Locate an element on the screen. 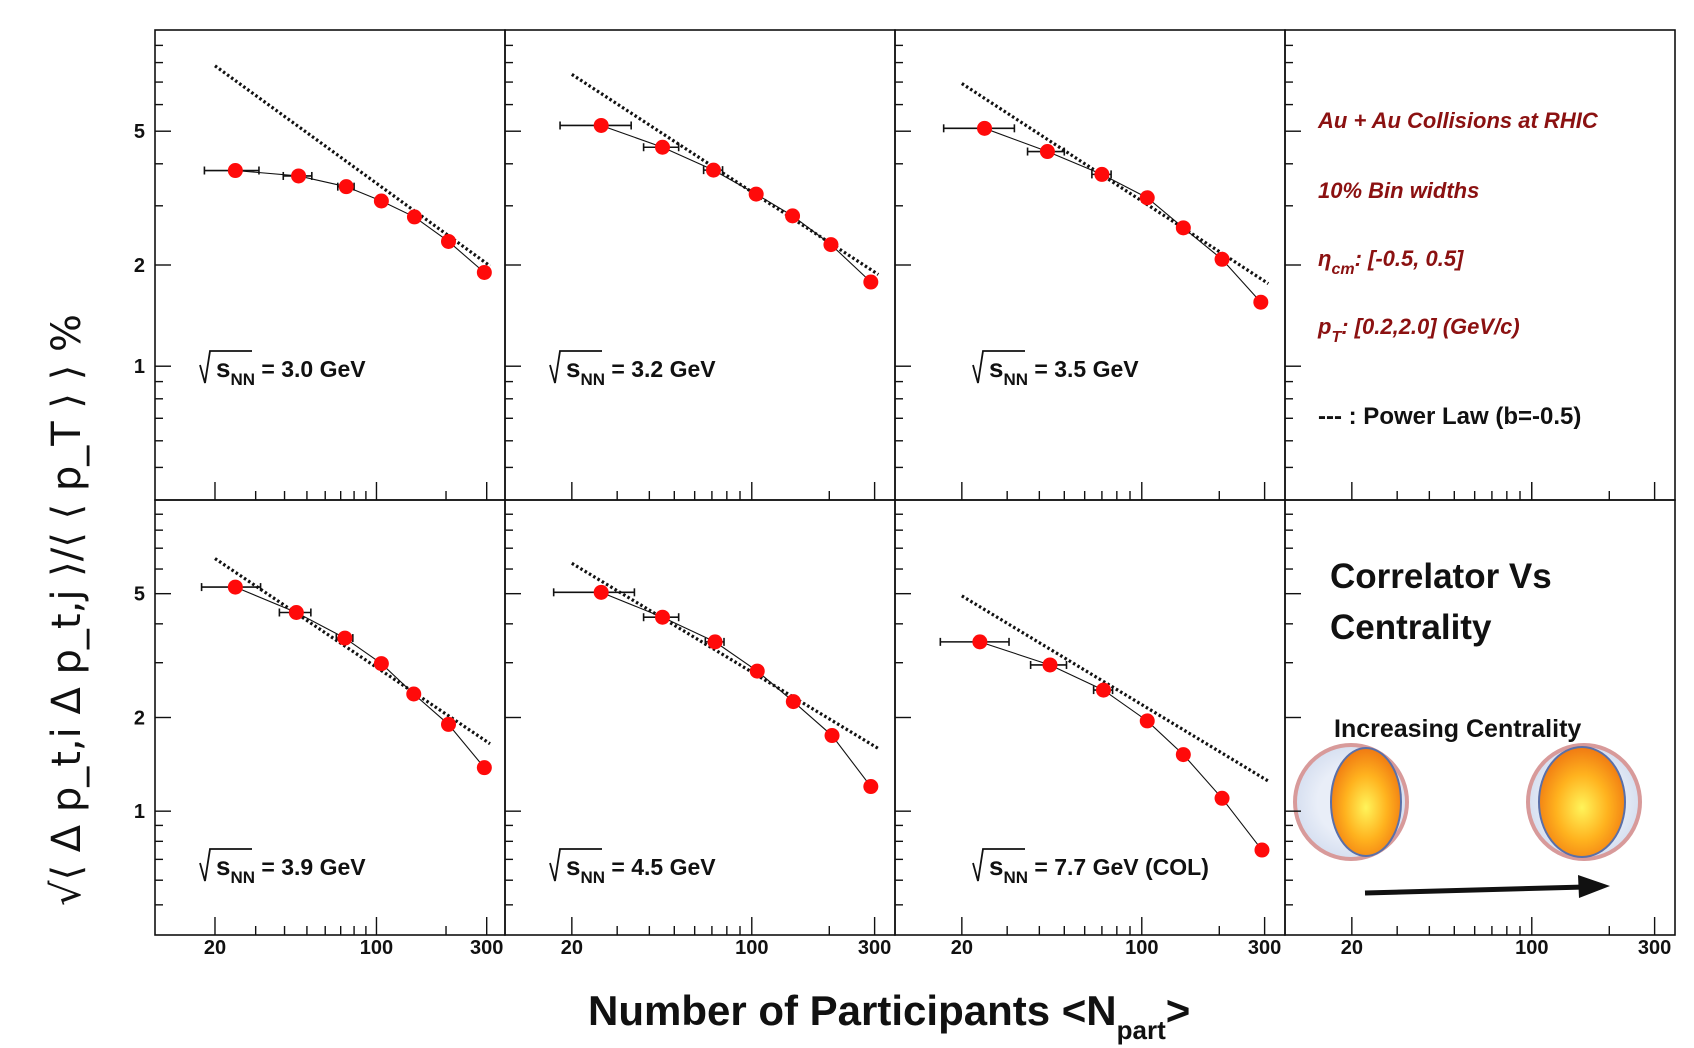 This screenshot has height=1048, width=1694. x-axis-label-end: > is located at coordinates (1178, 1010).